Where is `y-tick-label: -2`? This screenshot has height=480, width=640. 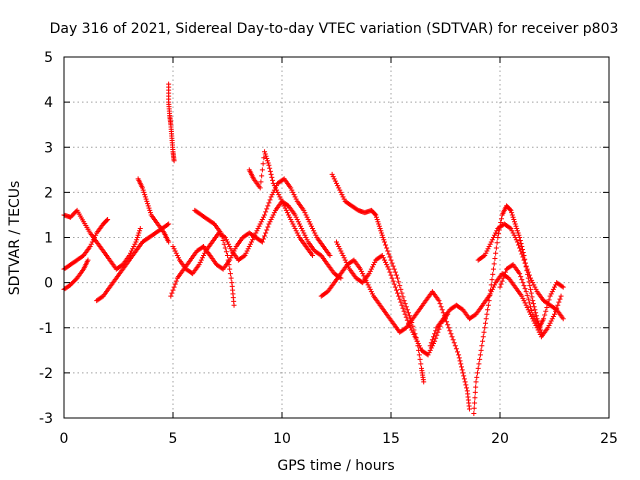
y-tick-label: -2 is located at coordinates (46, 374).